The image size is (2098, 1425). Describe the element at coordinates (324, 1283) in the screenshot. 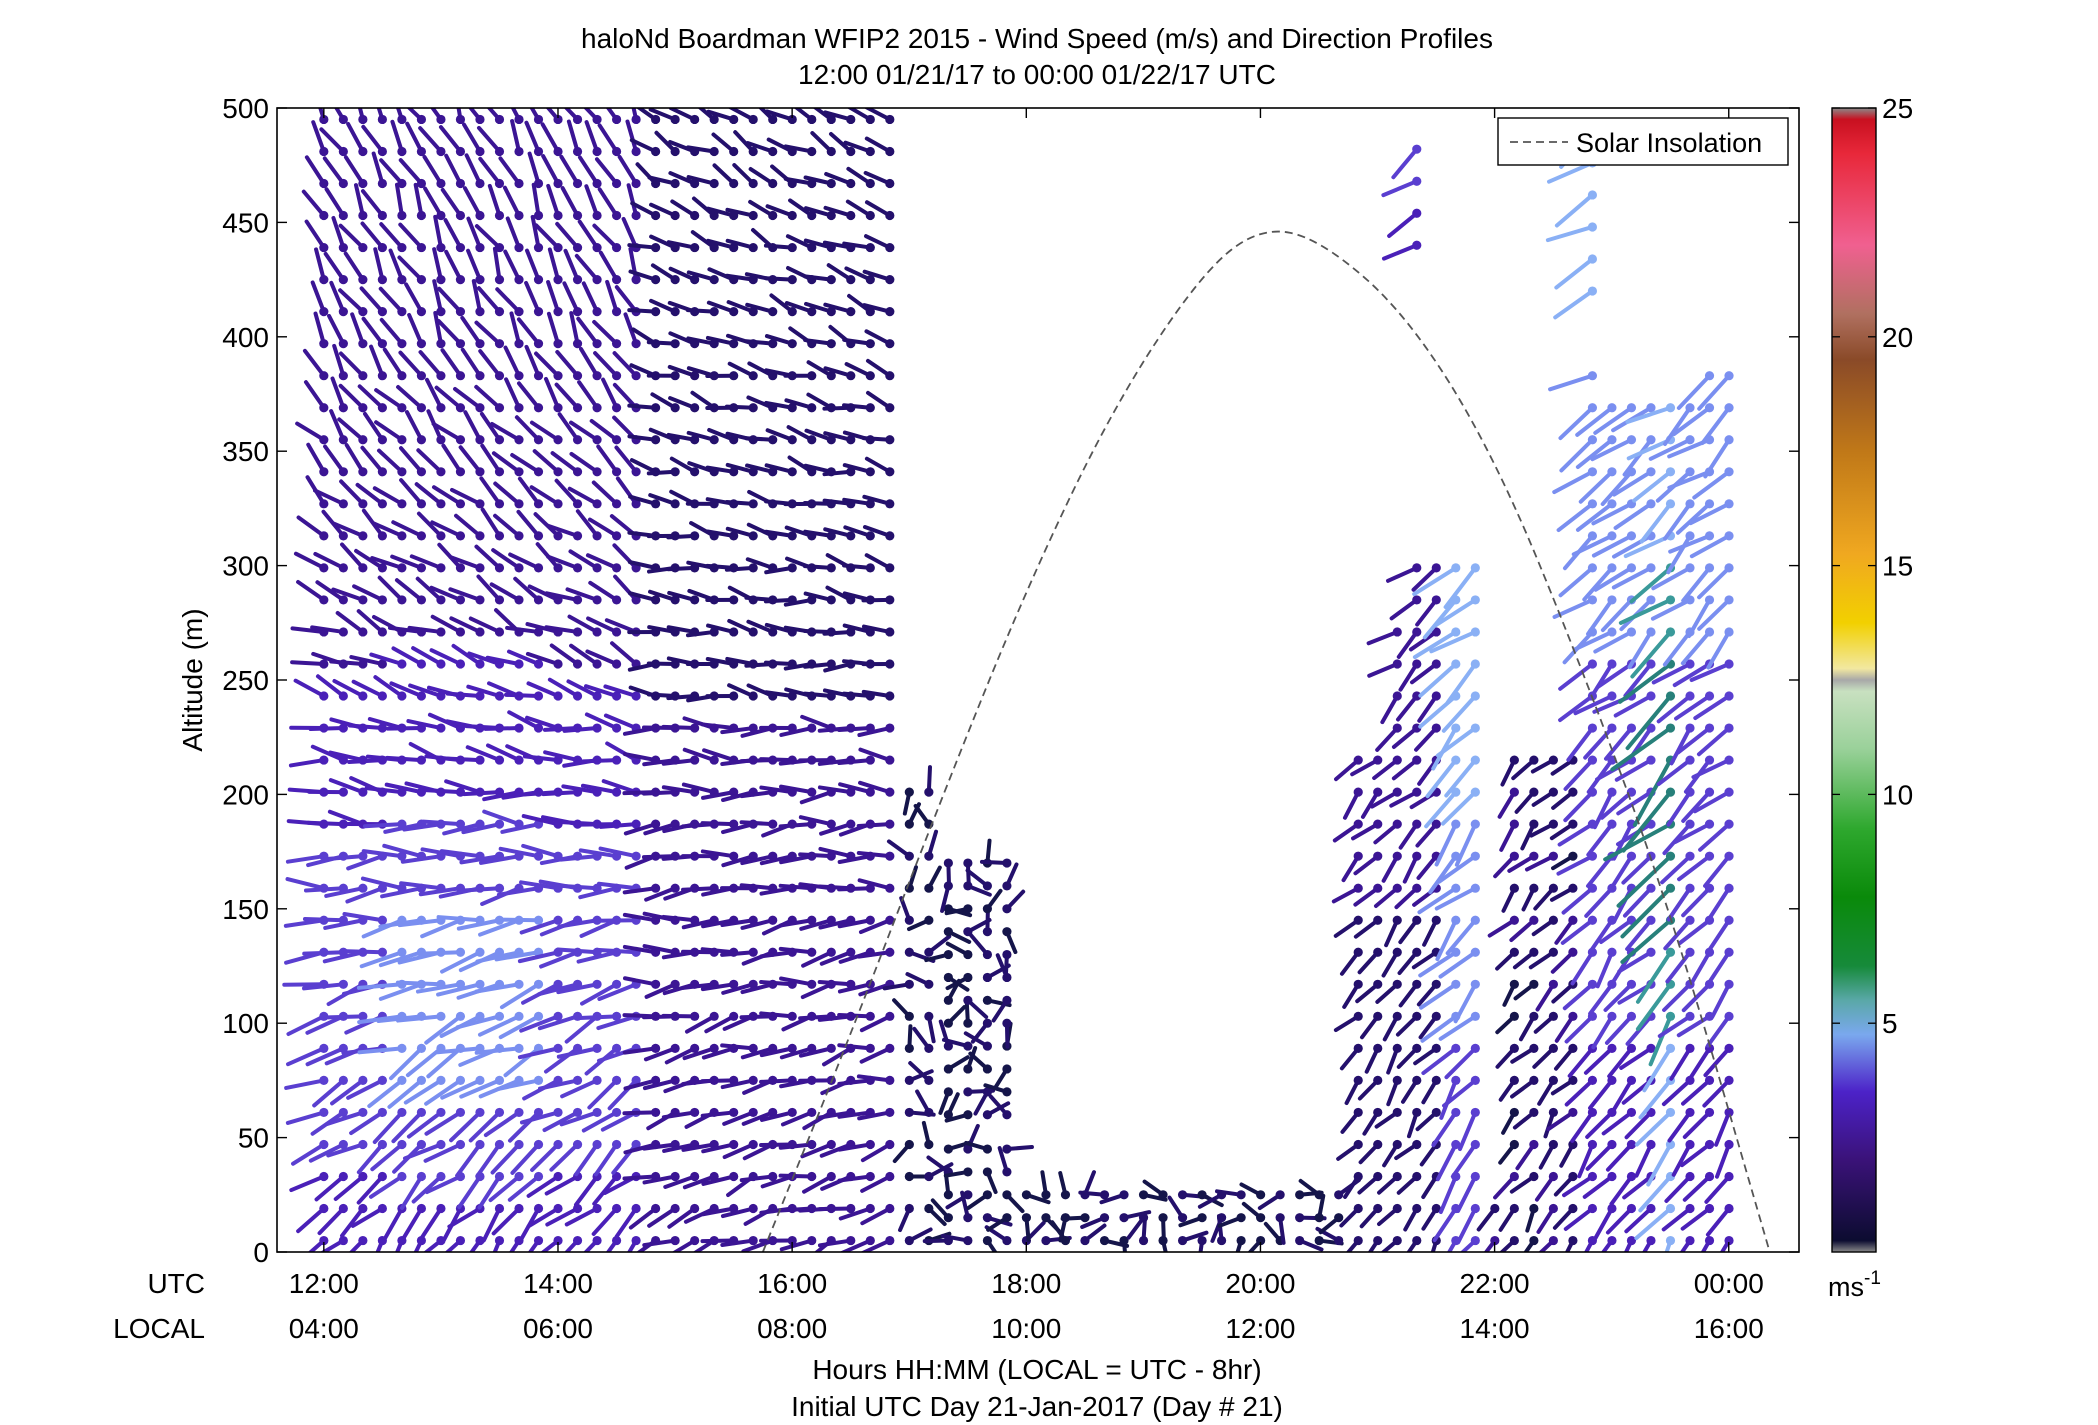

I see `x-tick-label-utc: 12:00` at that location.